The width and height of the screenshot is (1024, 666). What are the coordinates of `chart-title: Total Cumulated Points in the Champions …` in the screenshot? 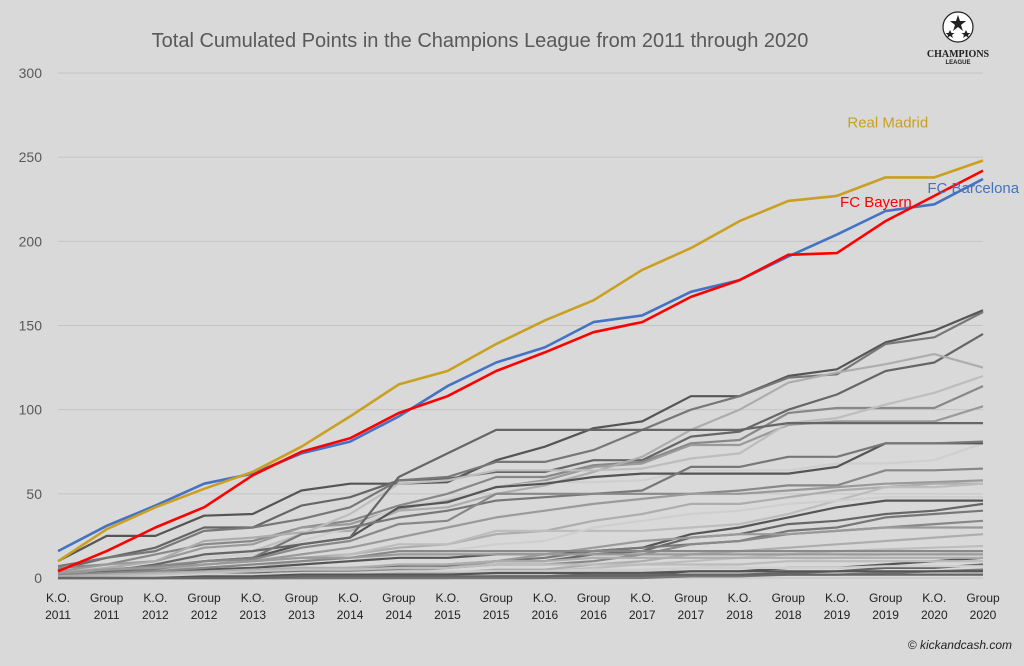 It's located at (480, 41).